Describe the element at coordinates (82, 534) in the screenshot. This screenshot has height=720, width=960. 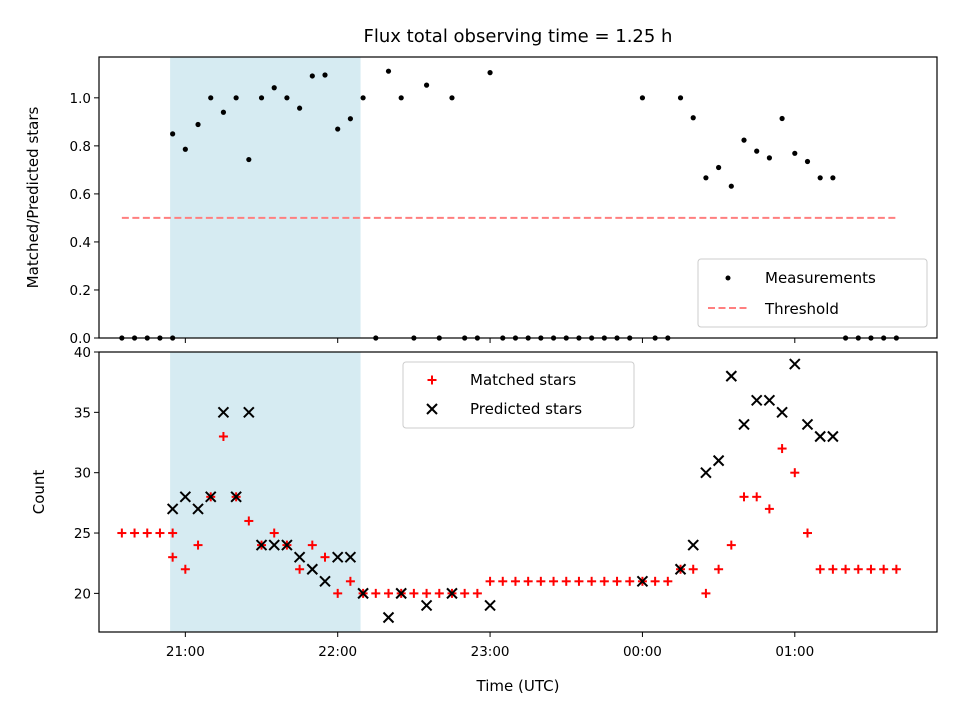
I see `y-tick-label: 25` at that location.